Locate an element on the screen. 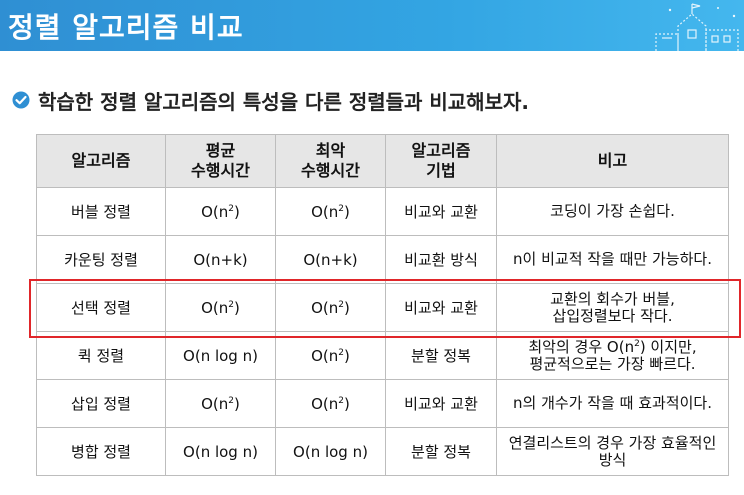  header-average-time: 평균 수행시간 is located at coordinates (220, 161).